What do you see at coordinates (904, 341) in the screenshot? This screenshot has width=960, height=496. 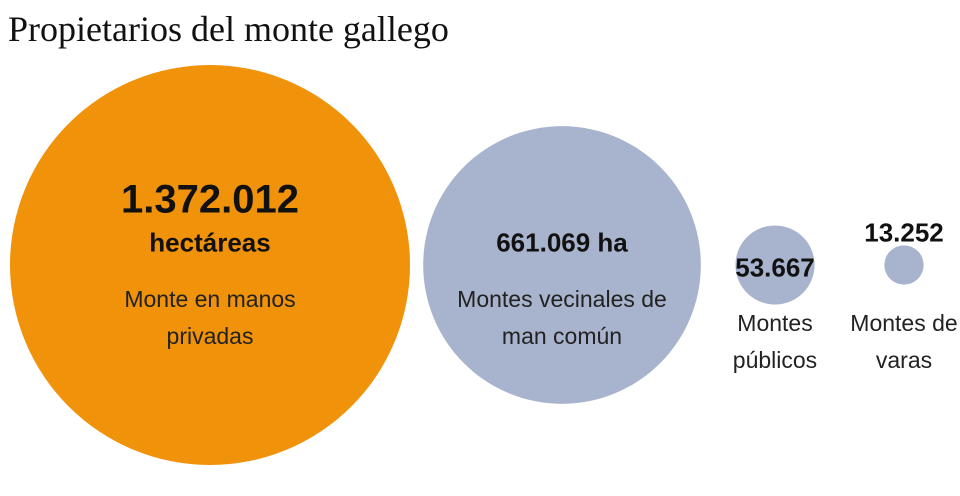 I see `category-label: Montes de varas` at bounding box center [904, 341].